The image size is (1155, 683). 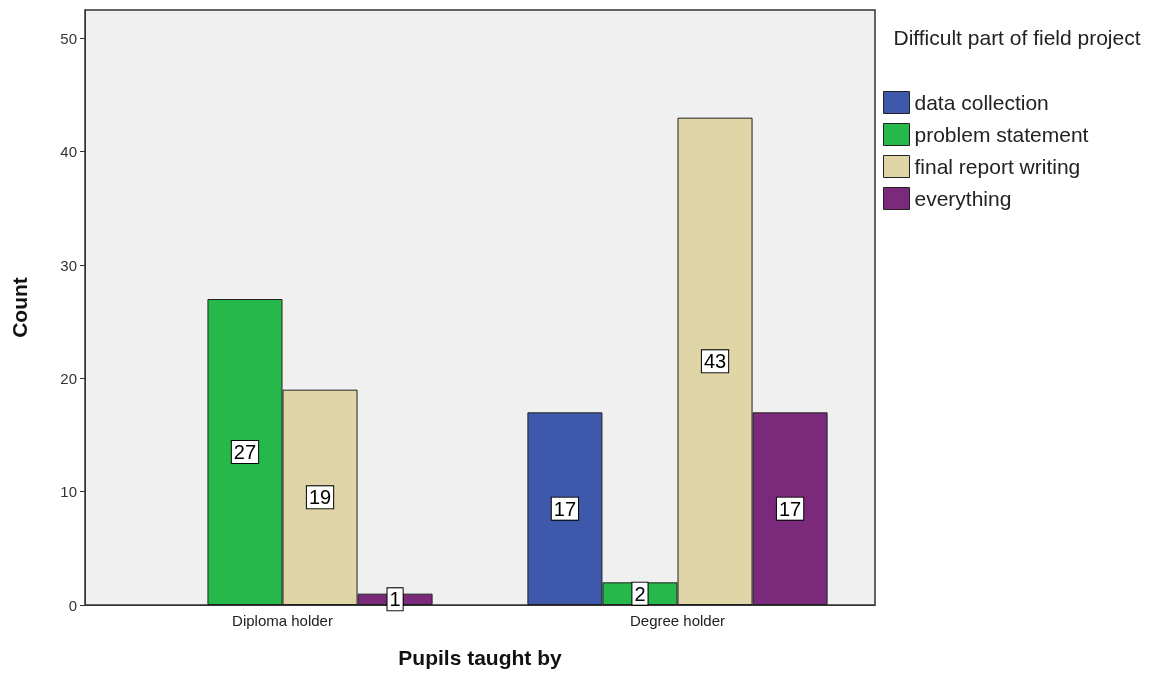 What do you see at coordinates (997, 166) in the screenshot?
I see `legend-label: final report writing` at bounding box center [997, 166].